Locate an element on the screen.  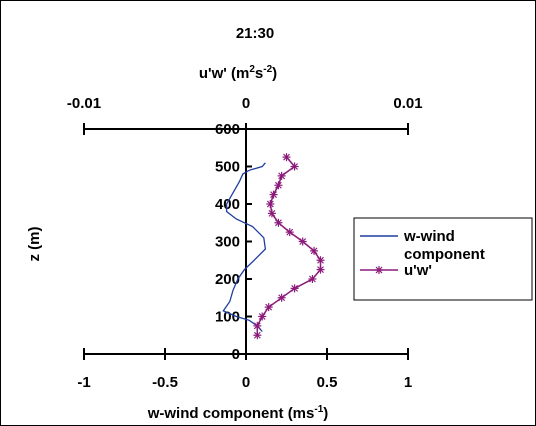
y-tick-label: 500 is located at coordinates (227, 167).